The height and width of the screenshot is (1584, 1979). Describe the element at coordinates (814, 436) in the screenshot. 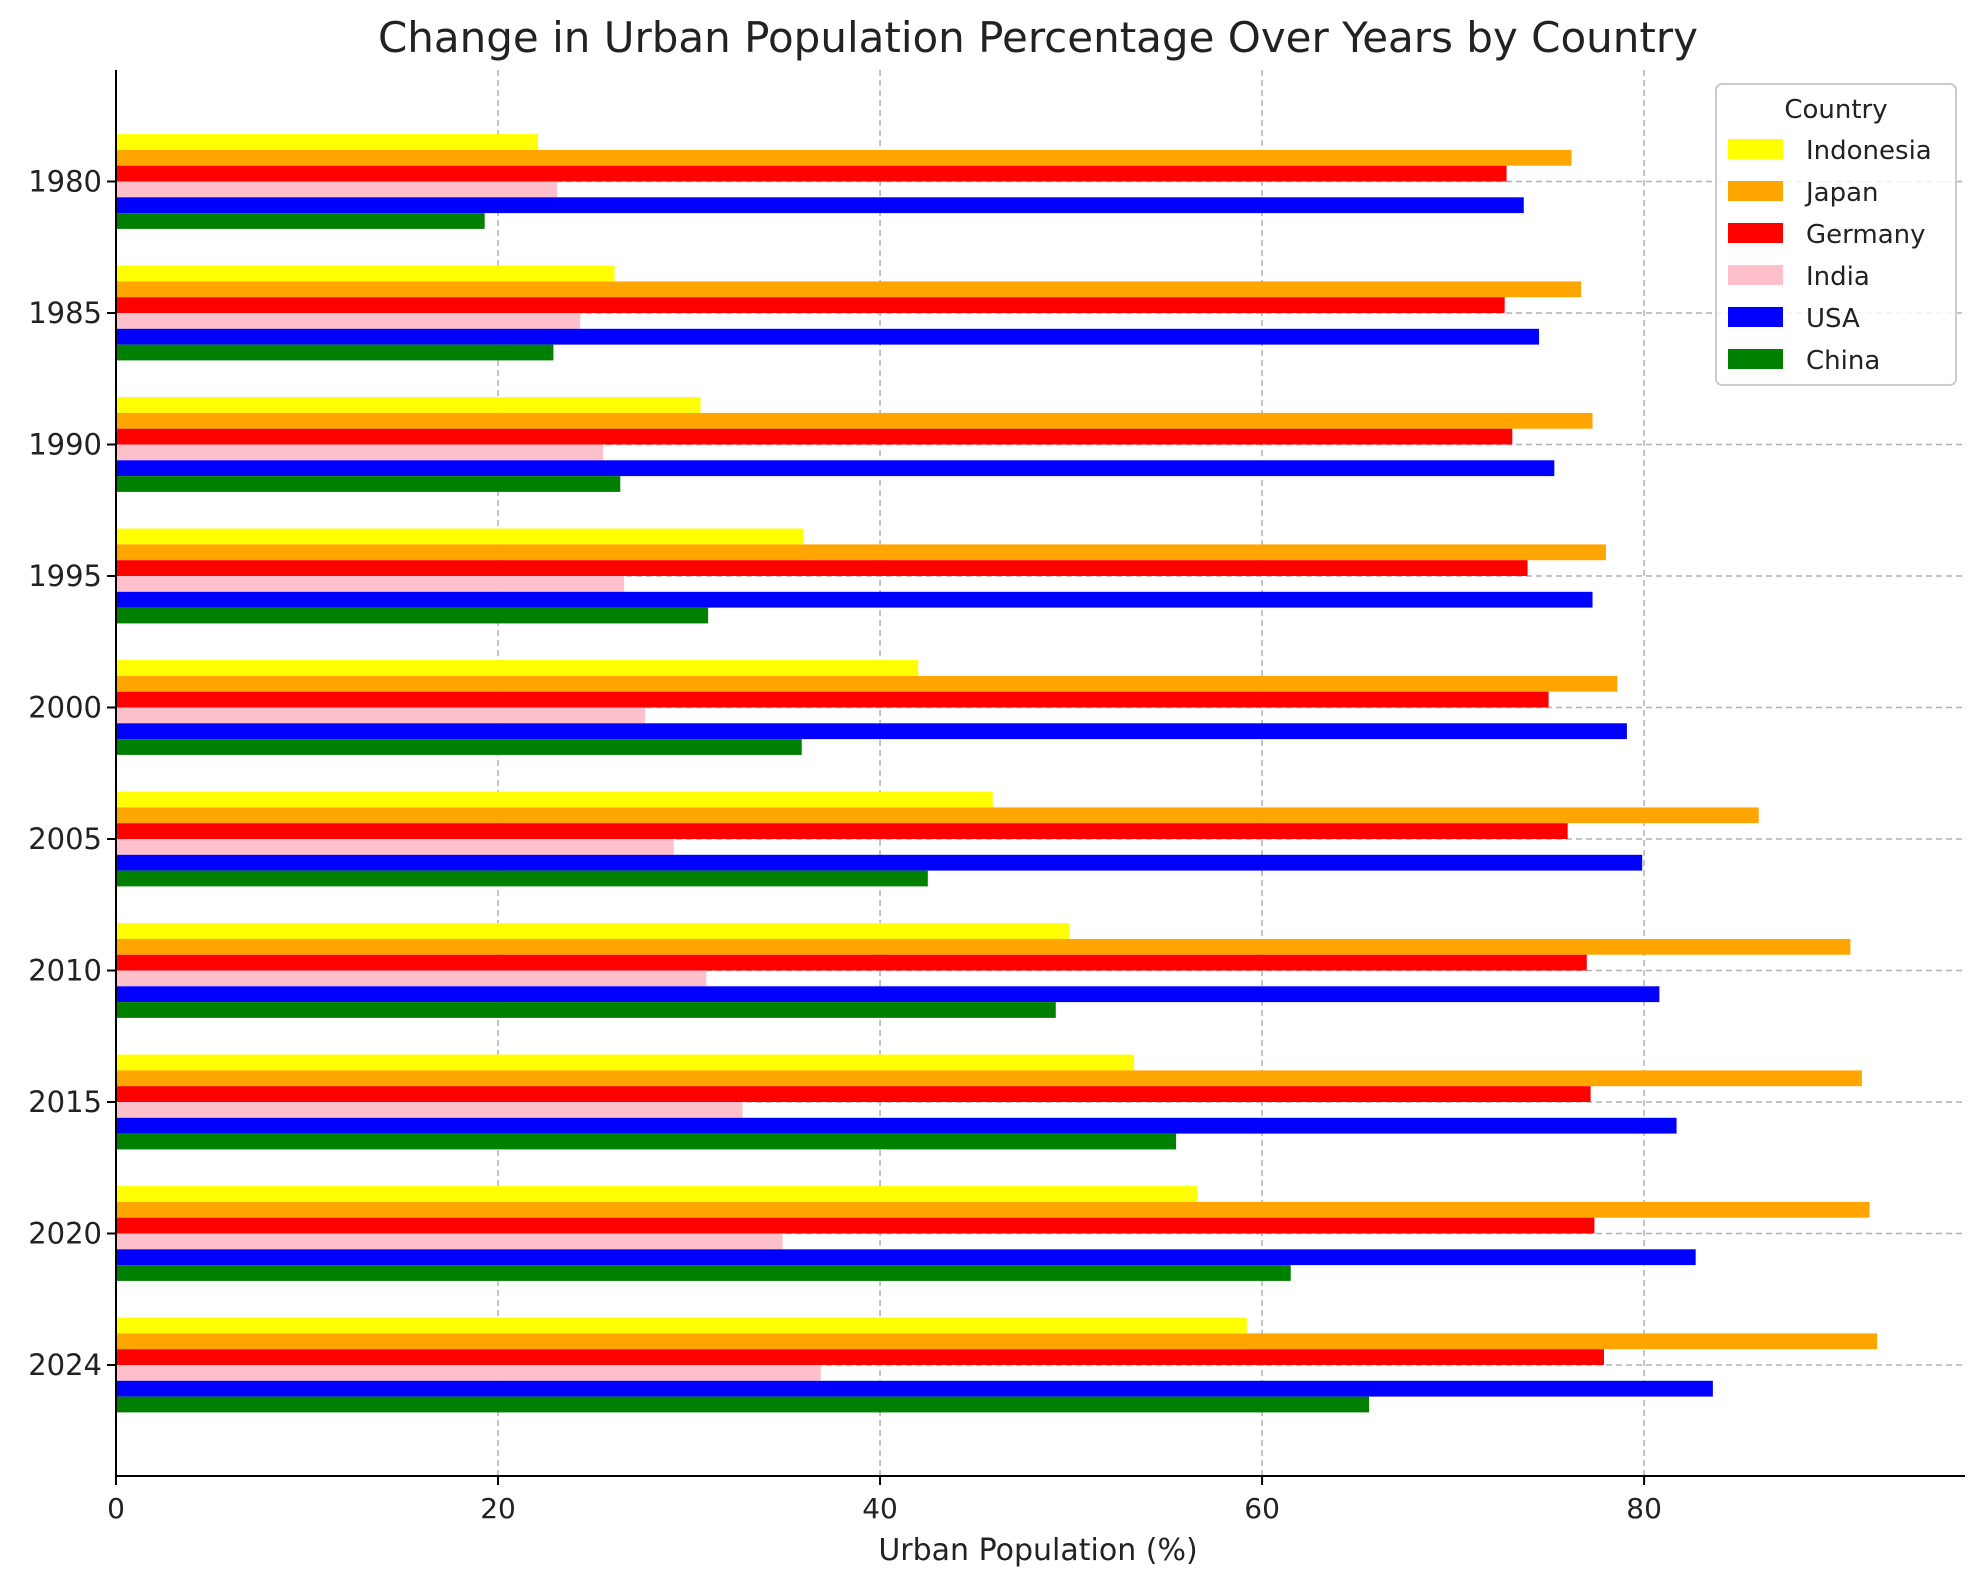

I see `bar-germany-1990` at that location.